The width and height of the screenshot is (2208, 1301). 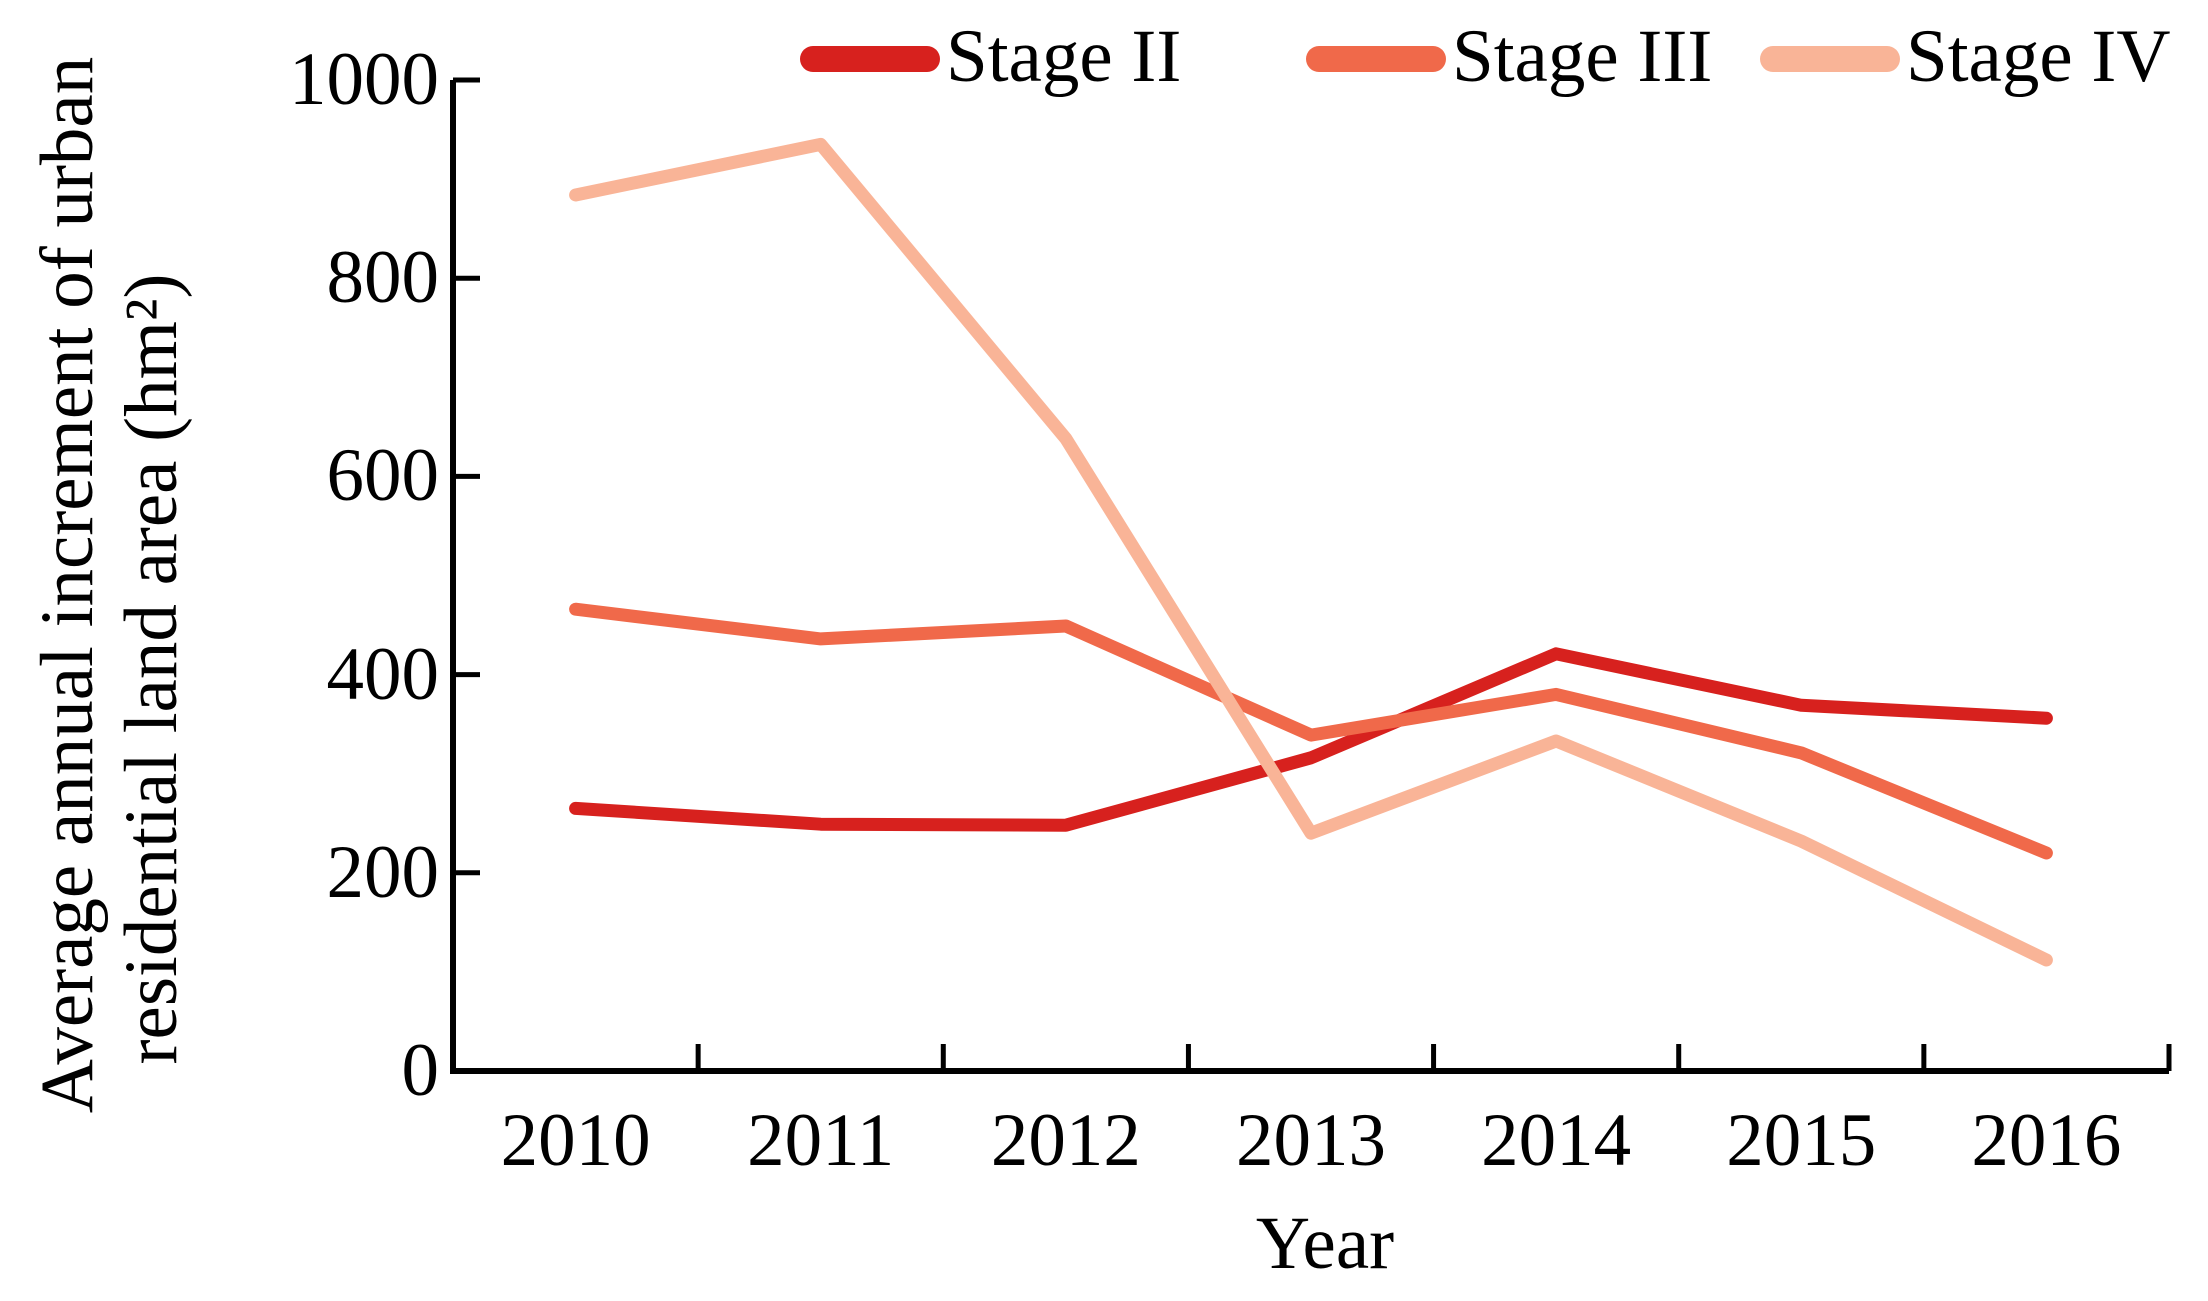 I want to click on legend-swatch-stage-iv, so click(x=1830, y=59).